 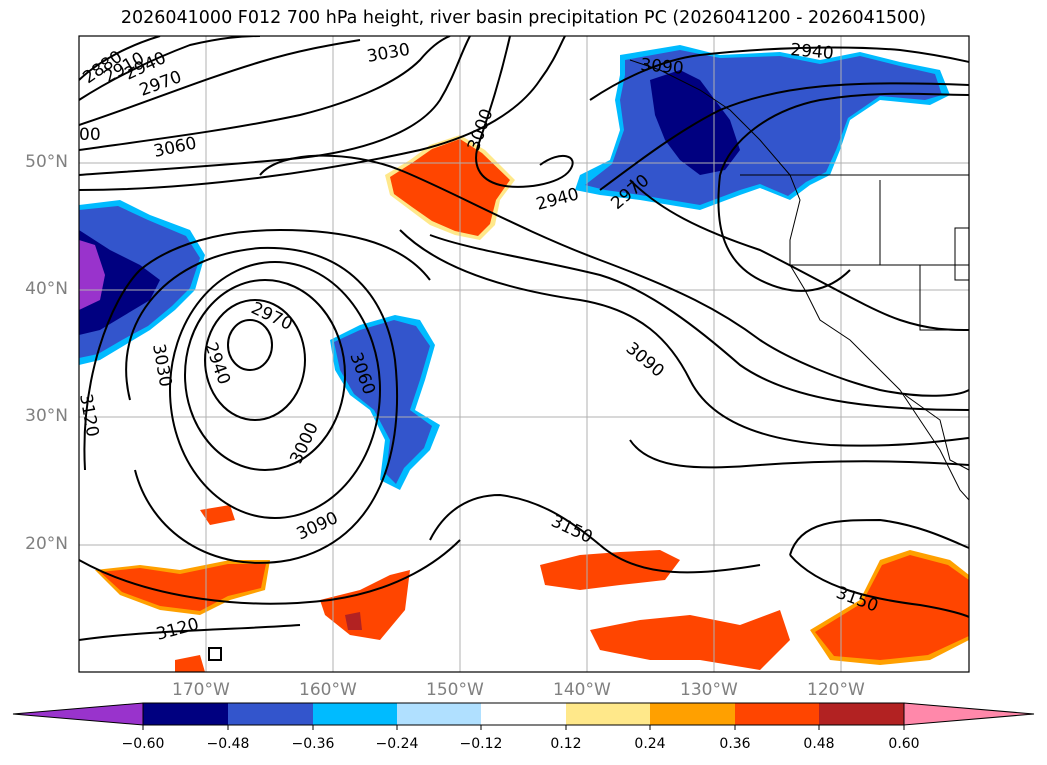 What do you see at coordinates (812, 52) in the screenshot?
I see `contour-label: 2940` at bounding box center [812, 52].